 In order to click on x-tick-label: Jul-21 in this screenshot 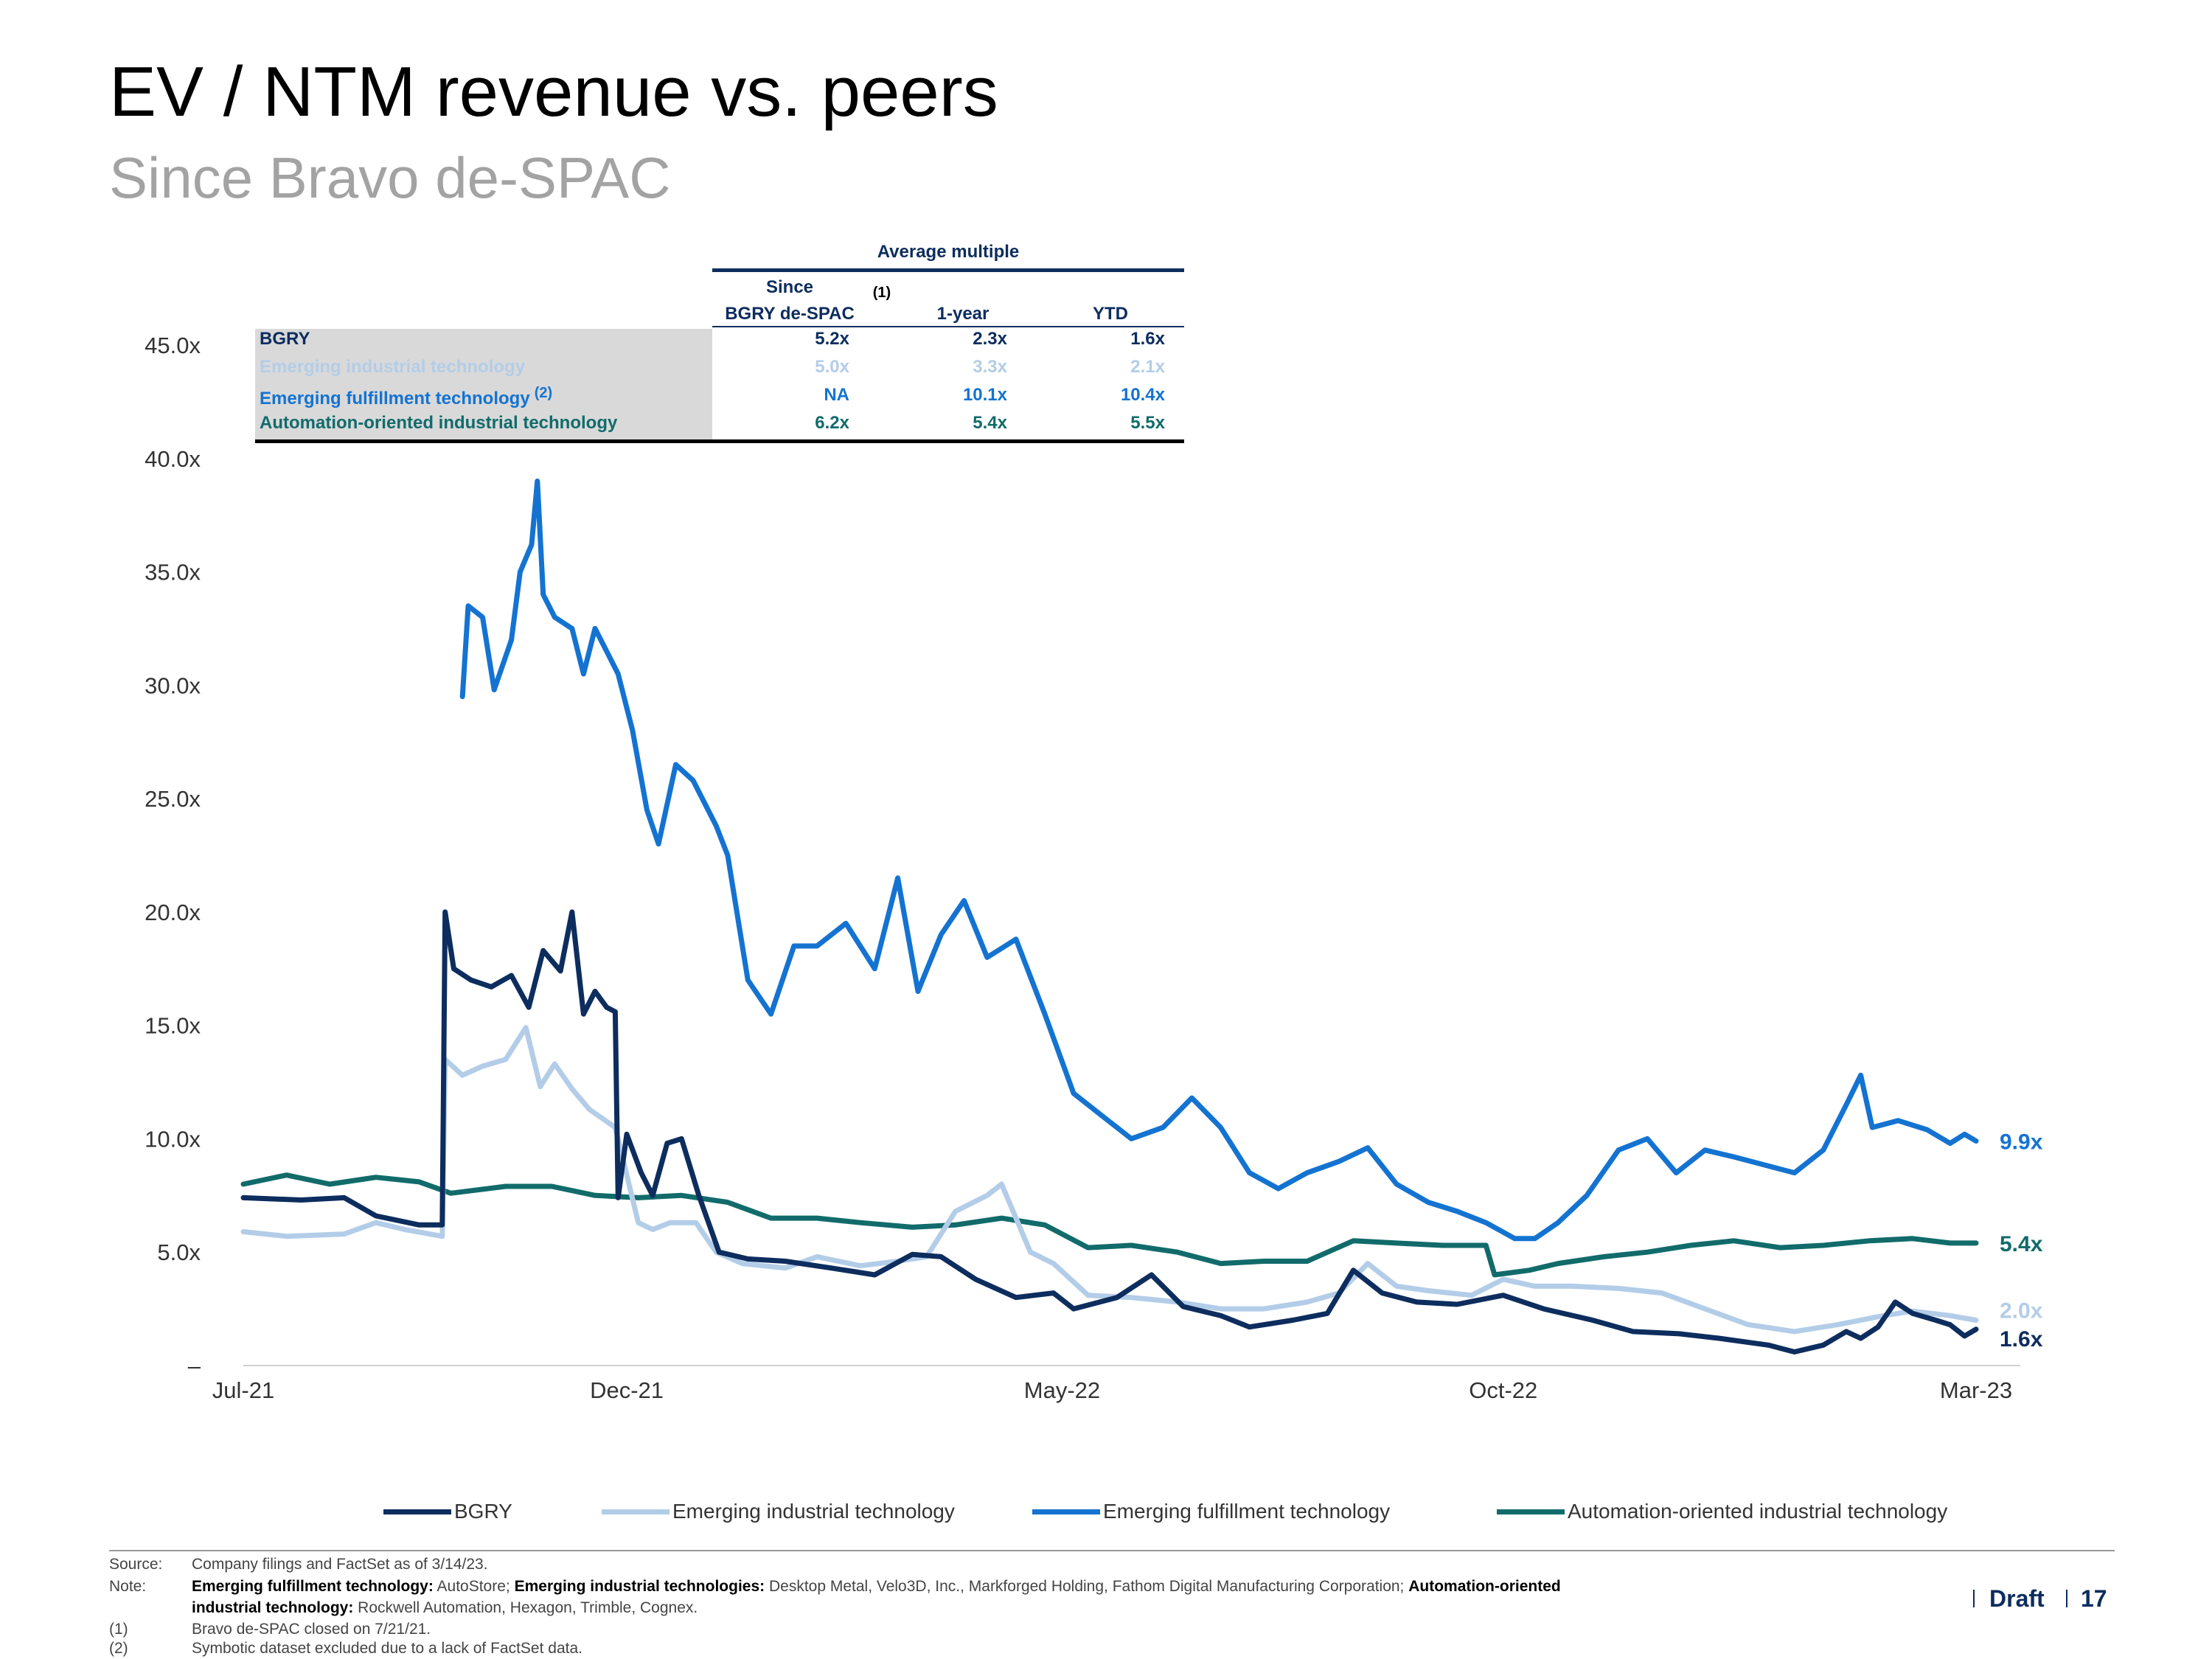, I will do `click(243, 1390)`.